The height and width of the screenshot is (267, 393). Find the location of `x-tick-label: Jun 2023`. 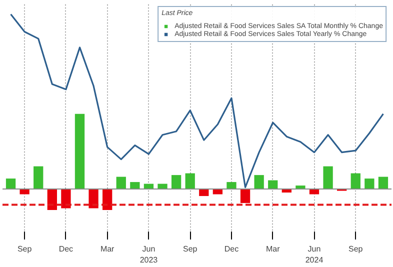

x-tick-label: Jun 2023 is located at coordinates (149, 254).